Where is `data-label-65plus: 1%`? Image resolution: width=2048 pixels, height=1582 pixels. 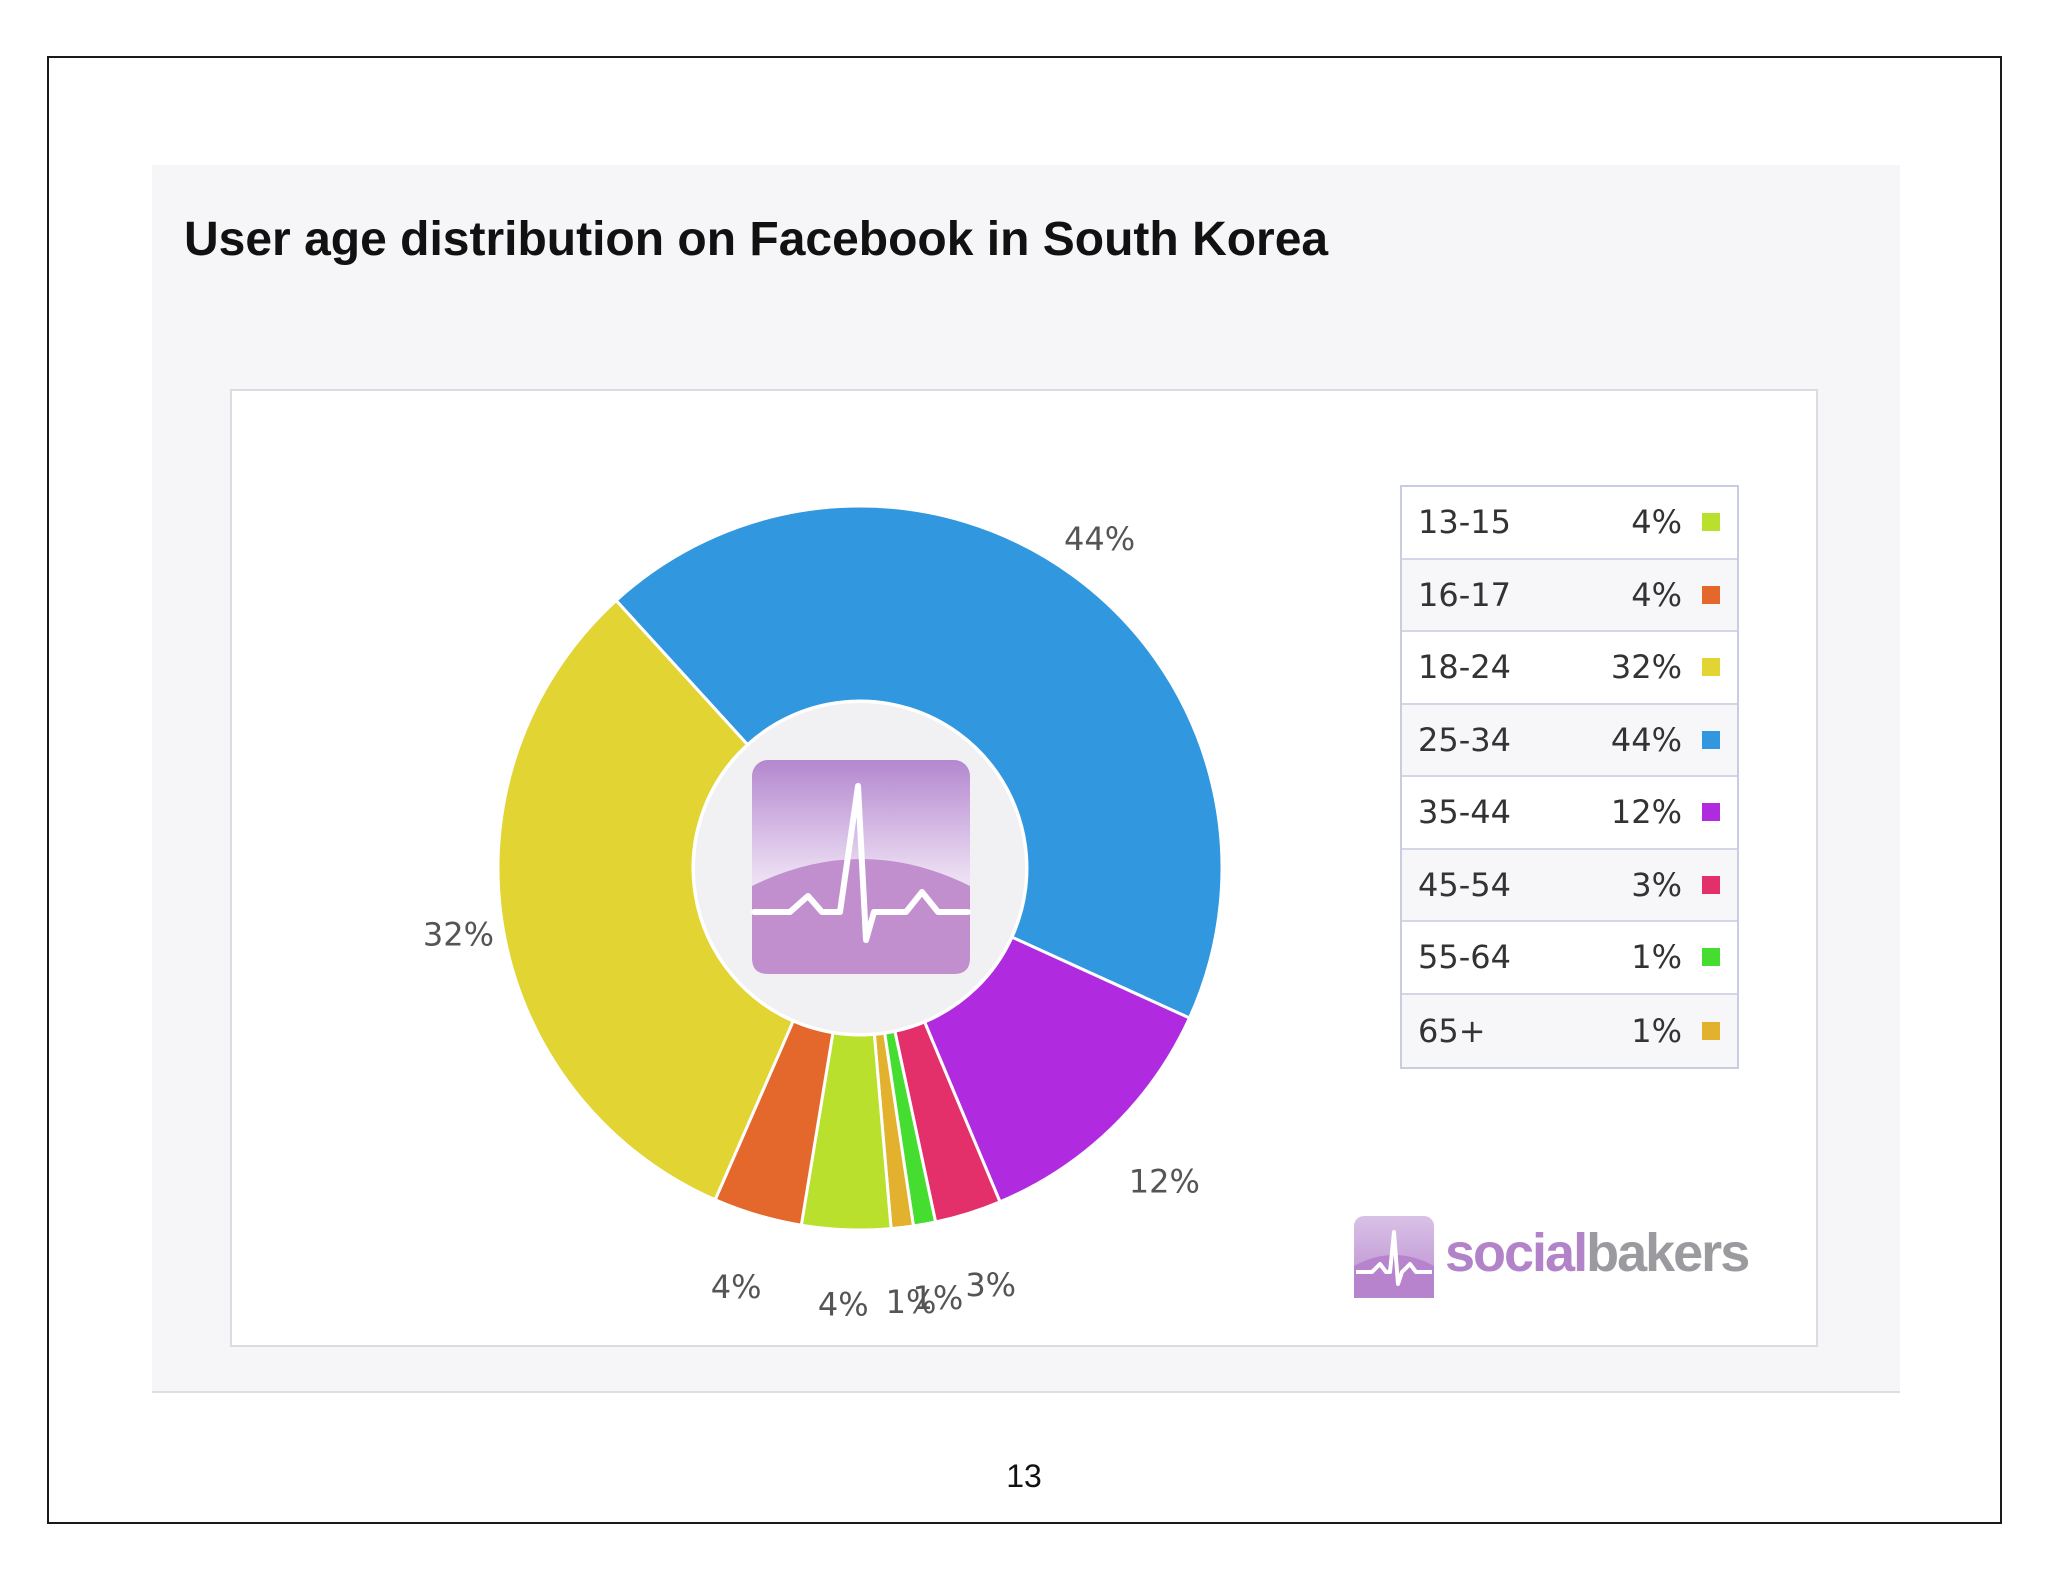 data-label-65plus: 1% is located at coordinates (911, 1302).